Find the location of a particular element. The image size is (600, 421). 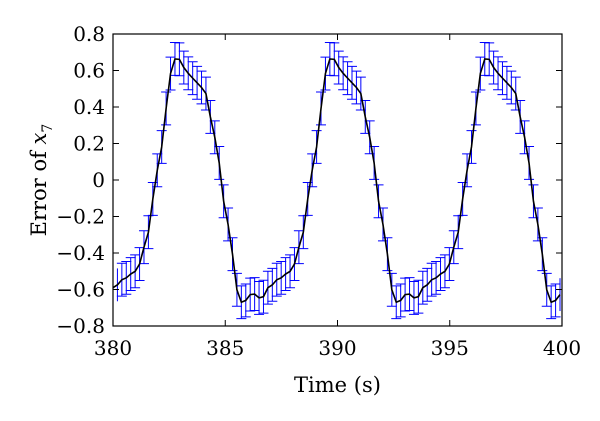

x-tick-label: 400 is located at coordinates (562, 348).